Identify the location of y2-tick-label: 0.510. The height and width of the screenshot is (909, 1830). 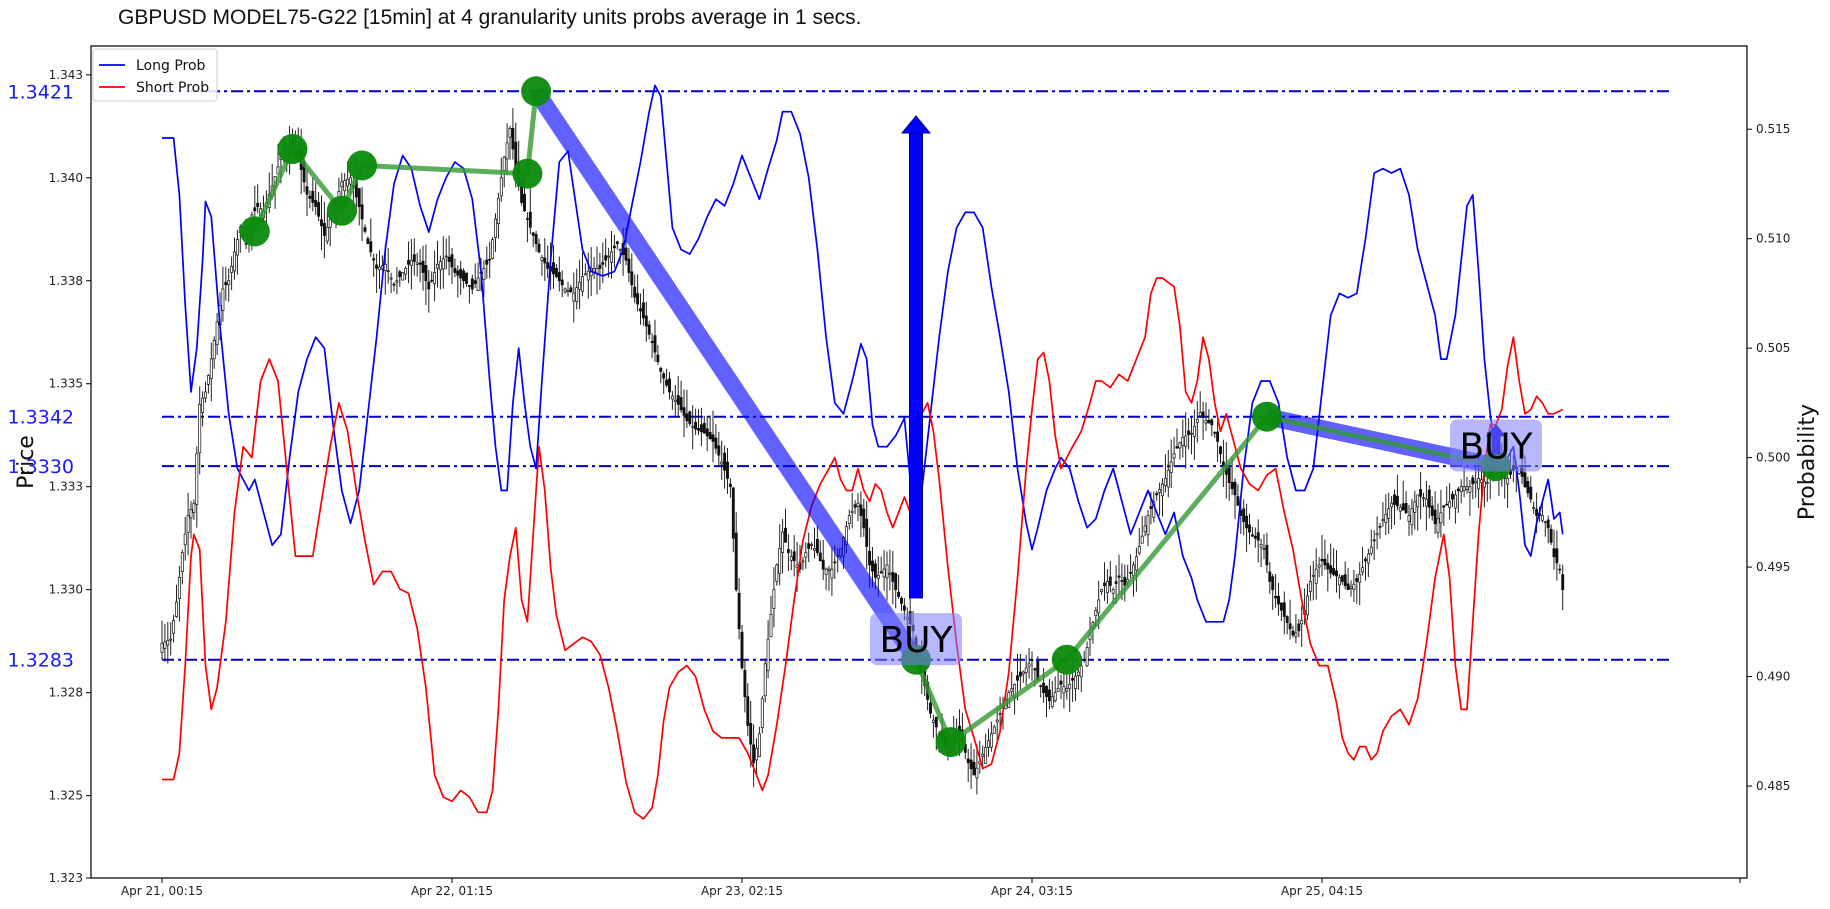
(1773, 239).